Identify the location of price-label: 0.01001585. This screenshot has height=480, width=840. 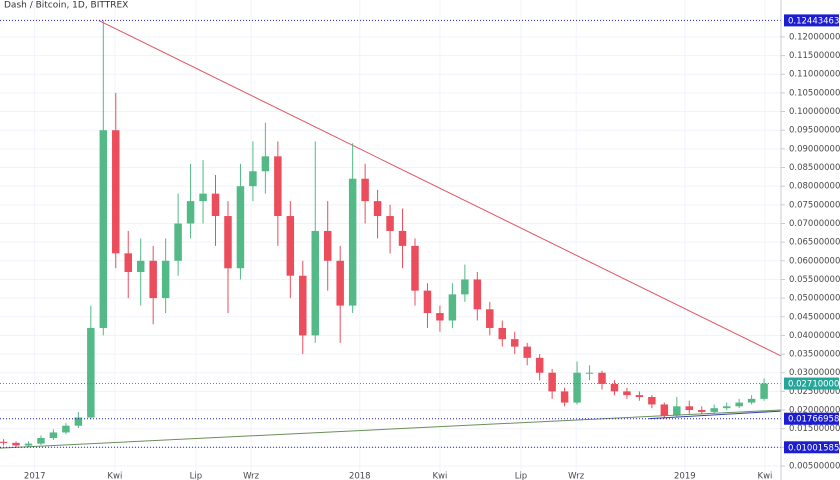
(813, 448).